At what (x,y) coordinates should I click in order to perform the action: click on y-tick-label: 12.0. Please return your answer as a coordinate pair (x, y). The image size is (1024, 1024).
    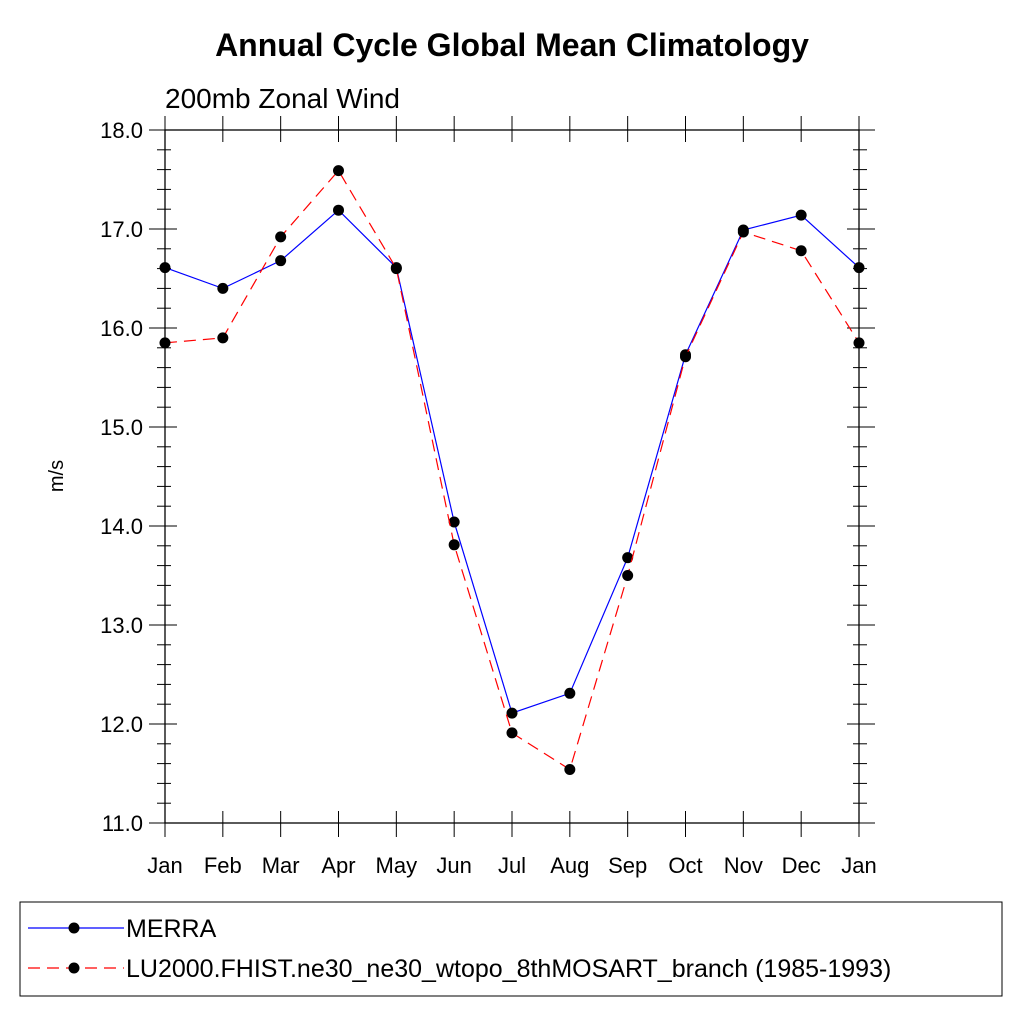
    Looking at the image, I should click on (121, 724).